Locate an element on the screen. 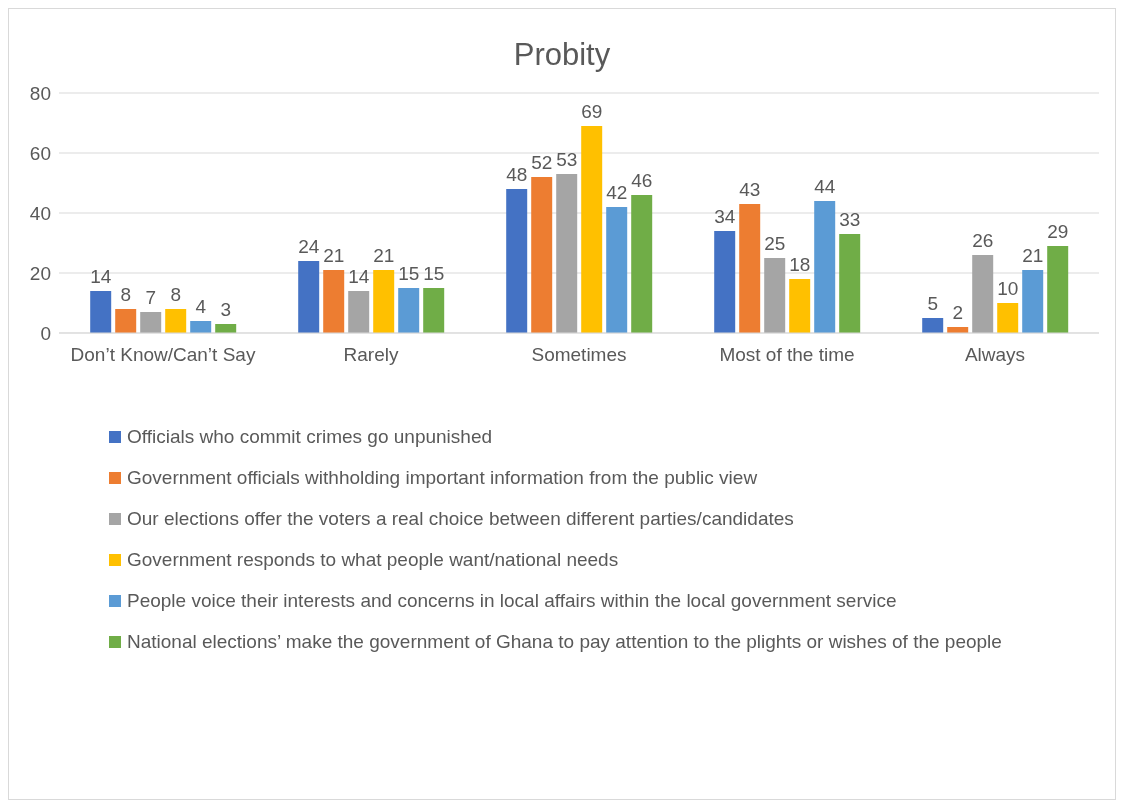 Image resolution: width=1129 pixels, height=812 pixels. x-tick-label: Most of the time is located at coordinates (787, 354).